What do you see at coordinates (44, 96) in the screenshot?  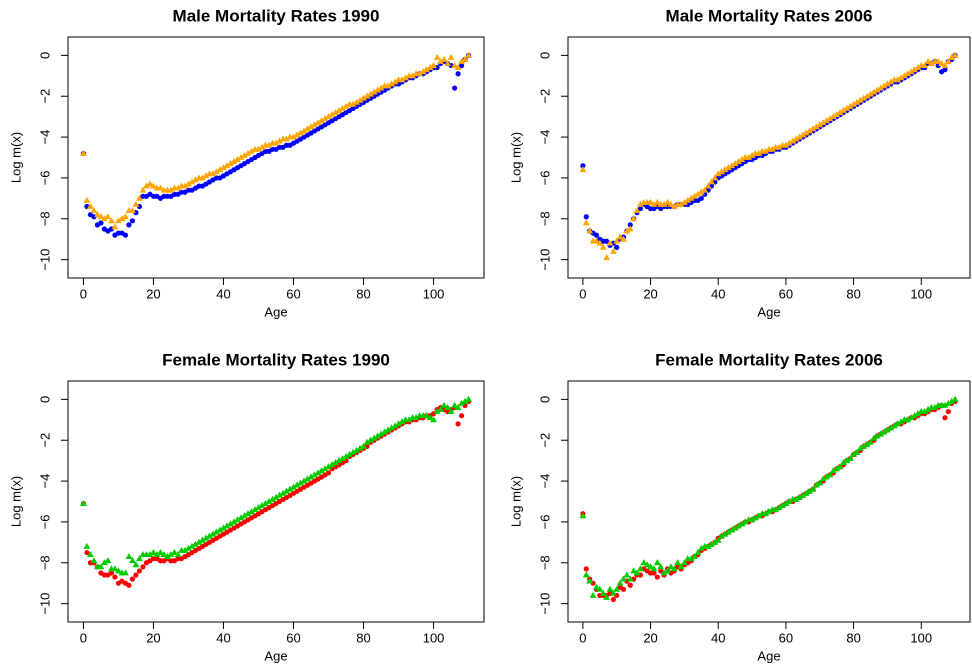 I see `y-tick-label: −2` at bounding box center [44, 96].